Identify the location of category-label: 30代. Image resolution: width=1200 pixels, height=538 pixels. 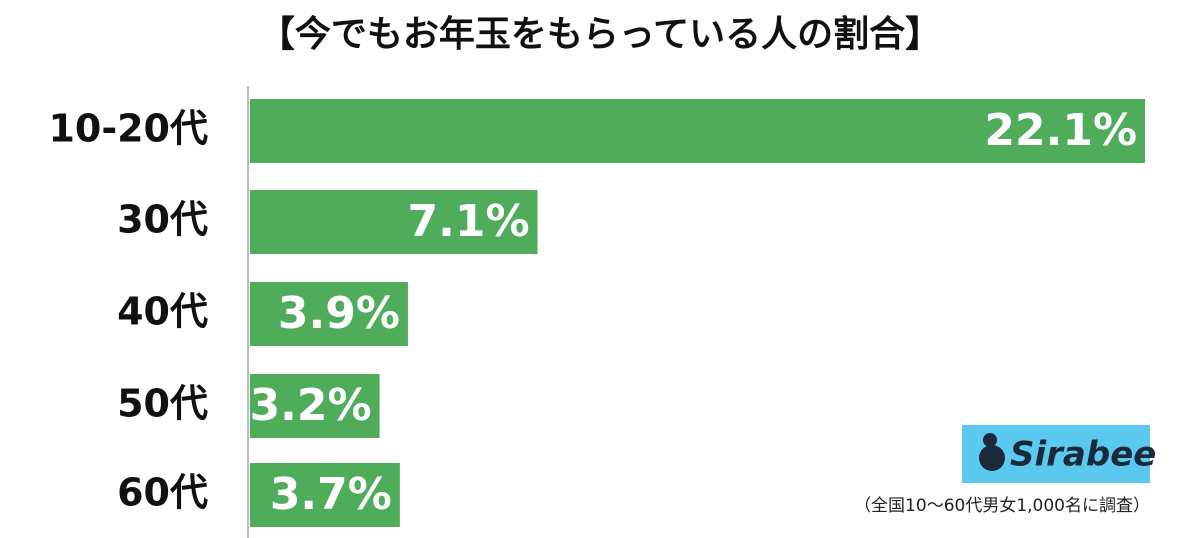
(162, 220).